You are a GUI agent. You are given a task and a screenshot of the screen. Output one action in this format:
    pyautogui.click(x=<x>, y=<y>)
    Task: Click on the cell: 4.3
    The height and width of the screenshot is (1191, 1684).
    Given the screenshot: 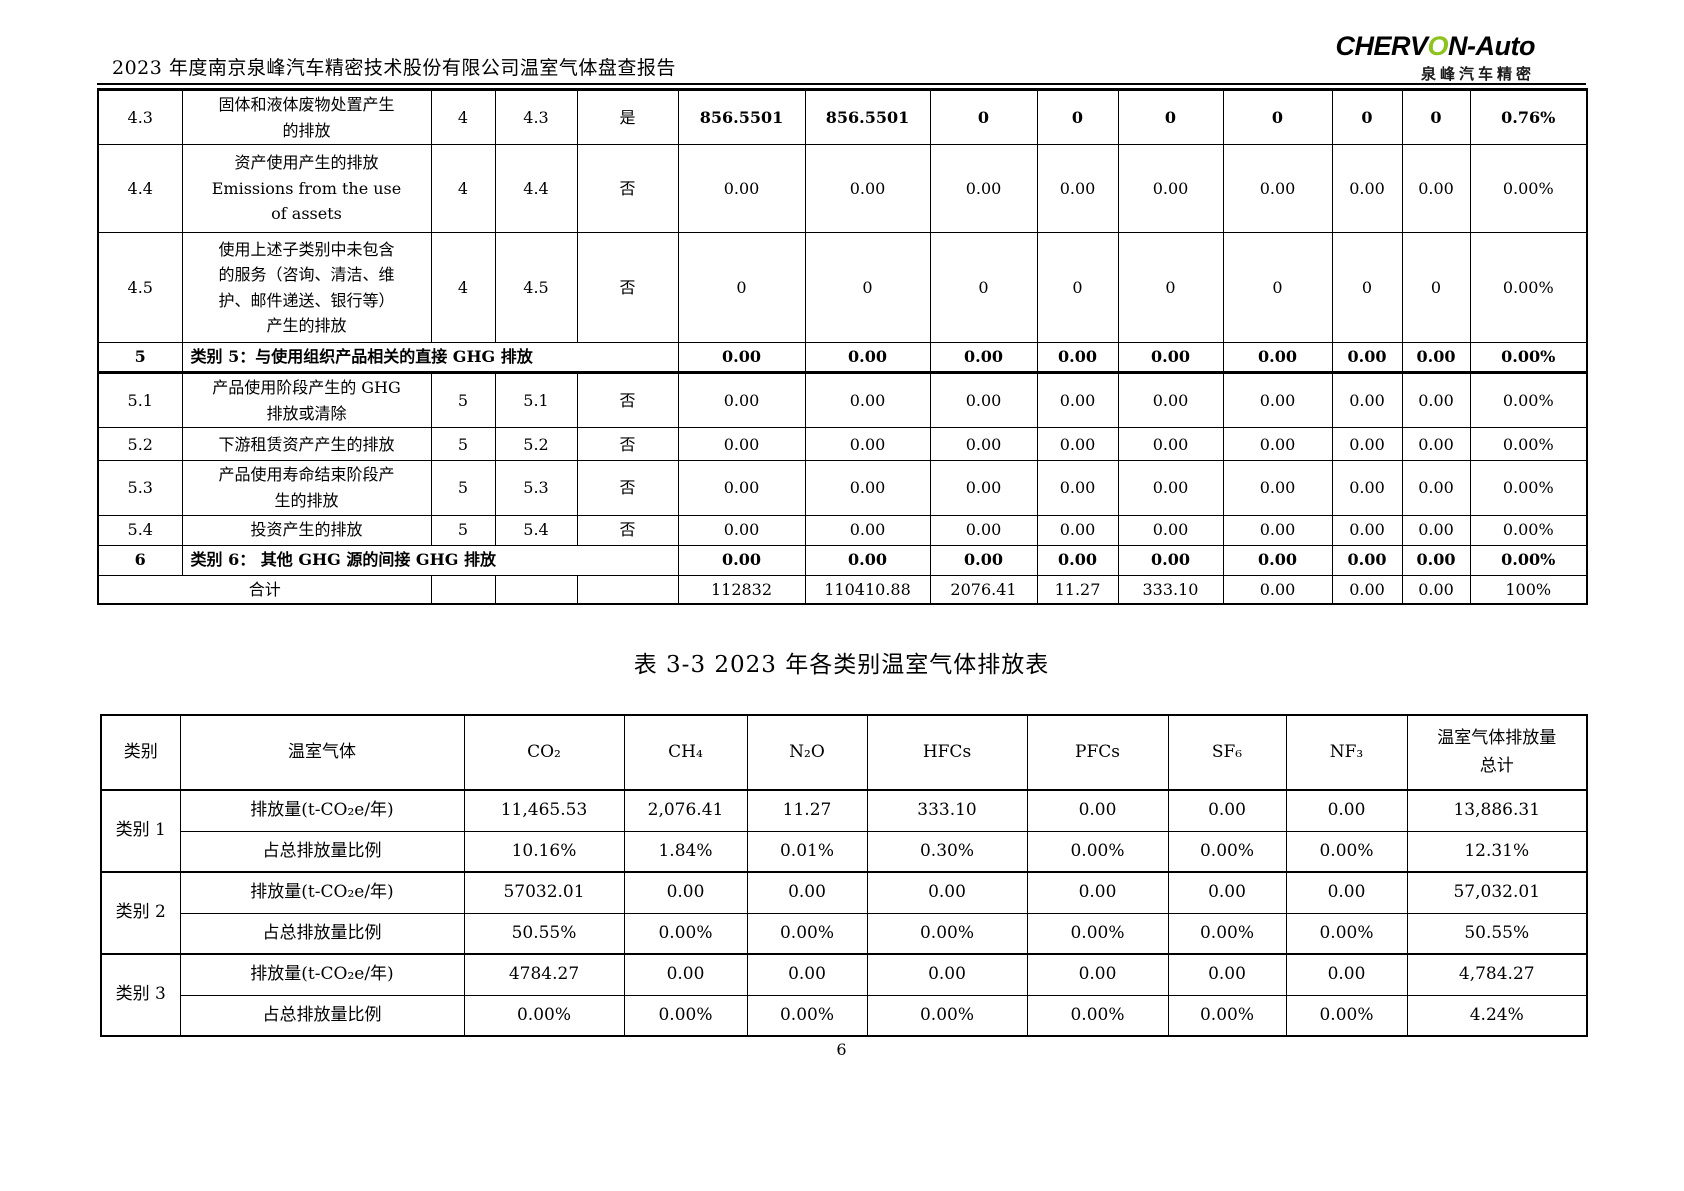 What is the action you would take?
    pyautogui.click(x=536, y=117)
    